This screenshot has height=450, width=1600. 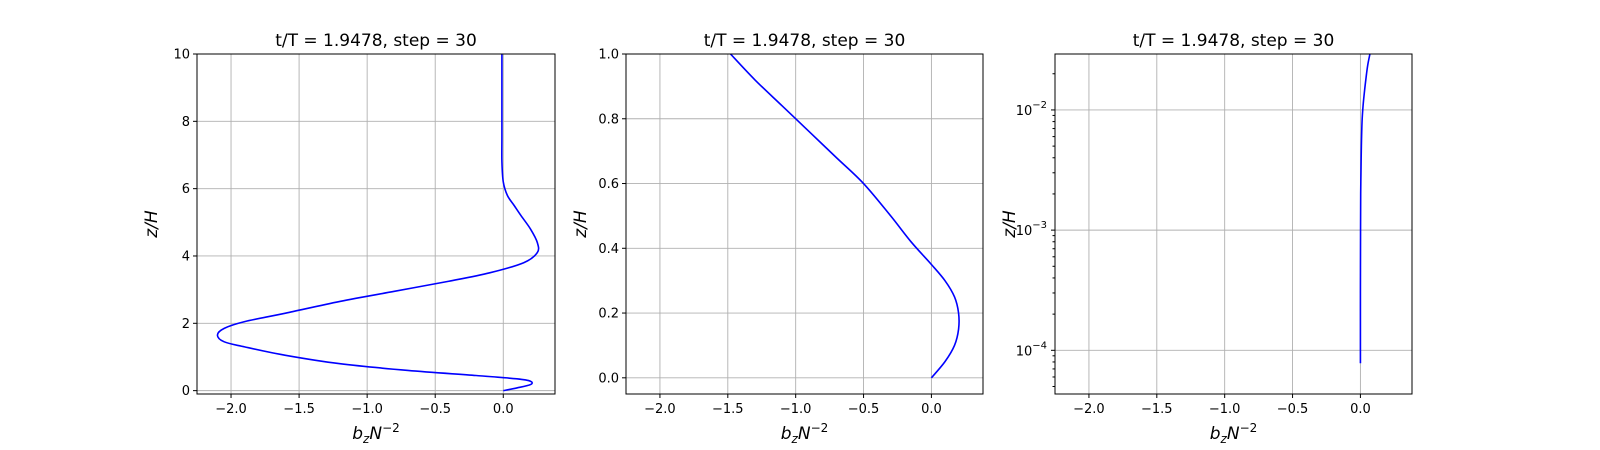 I want to click on y-tick-label: 10, so click(x=181, y=55).